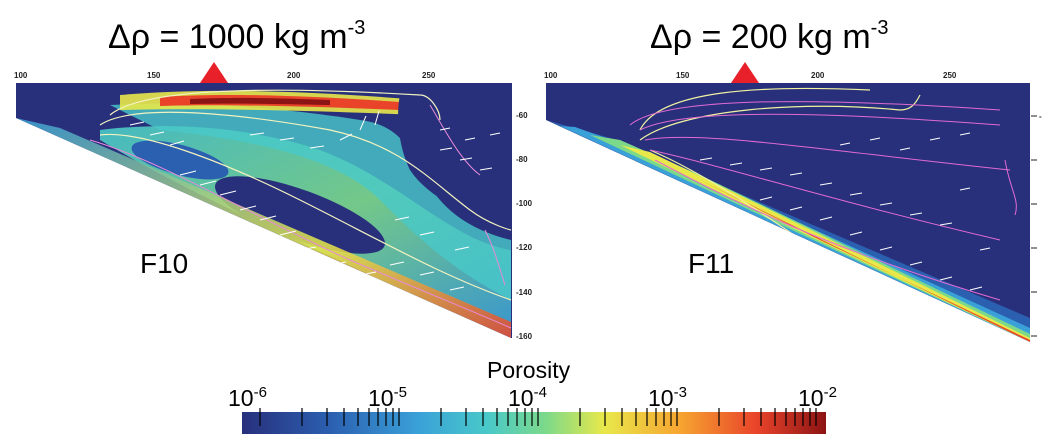 Image resolution: width=1047 pixels, height=435 pixels. Describe the element at coordinates (524, 247) in the screenshot. I see `panel-1-y-tick: -120` at that location.